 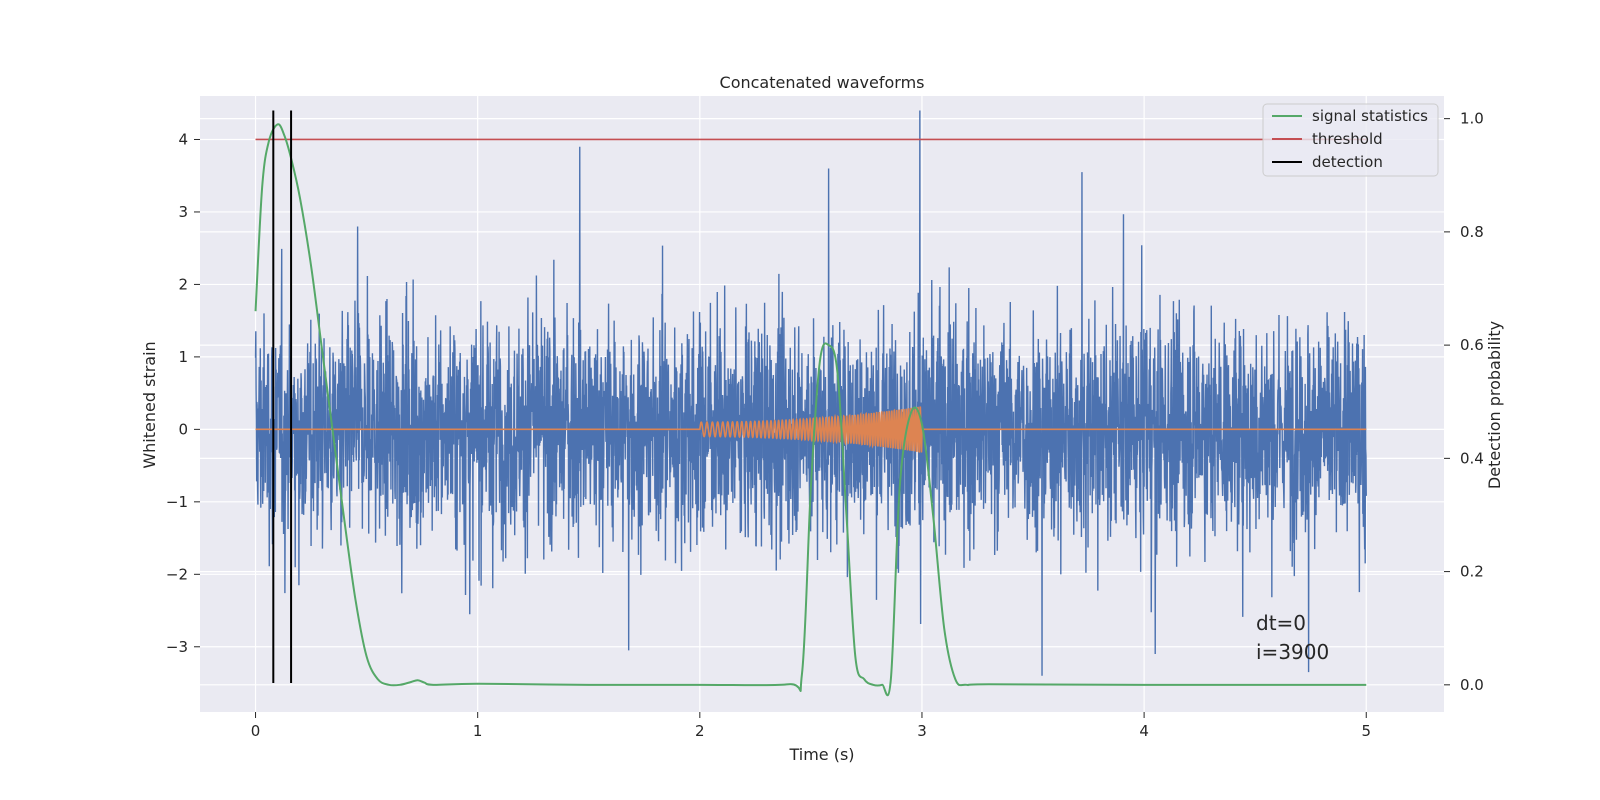 What do you see at coordinates (811, 726) in the screenshot?
I see `bottom-axis-ticks: 0 1 2 3 4 5` at bounding box center [811, 726].